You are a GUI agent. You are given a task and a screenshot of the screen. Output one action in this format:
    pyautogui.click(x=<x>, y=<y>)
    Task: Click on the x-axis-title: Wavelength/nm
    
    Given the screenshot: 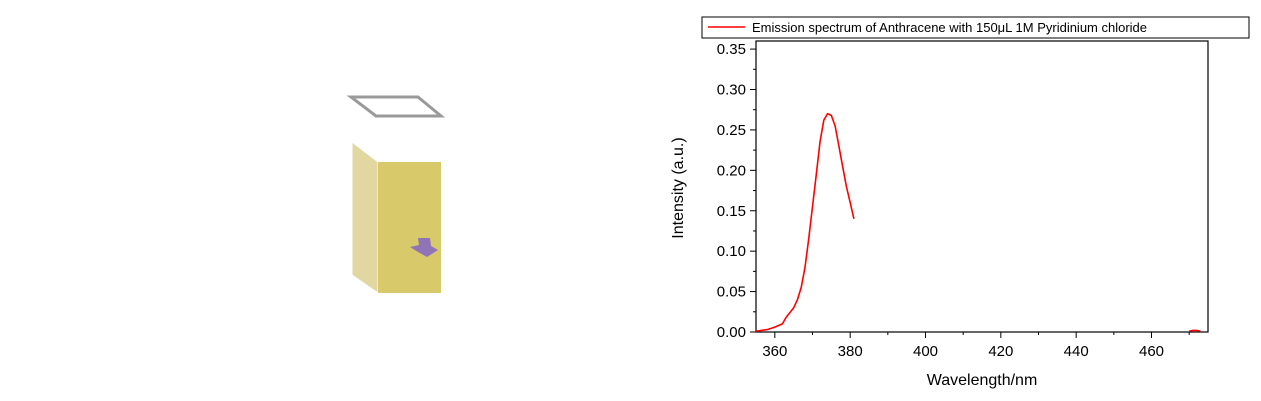 What is the action you would take?
    pyautogui.click(x=982, y=380)
    